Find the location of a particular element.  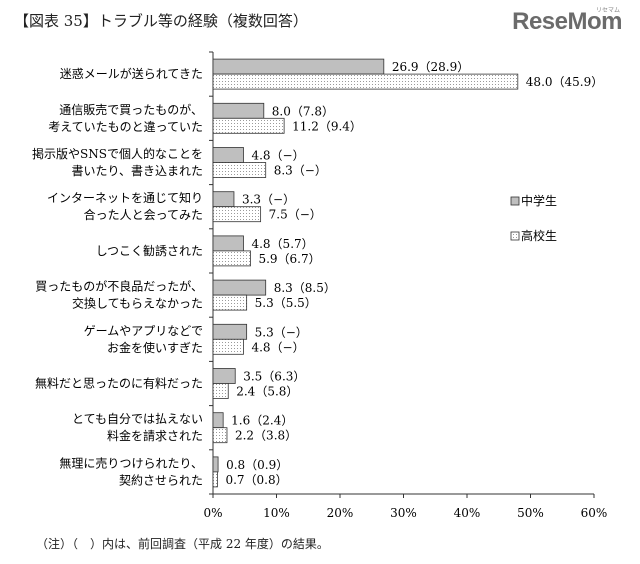

data-label: 4.8（5.7） is located at coordinates (282, 244).